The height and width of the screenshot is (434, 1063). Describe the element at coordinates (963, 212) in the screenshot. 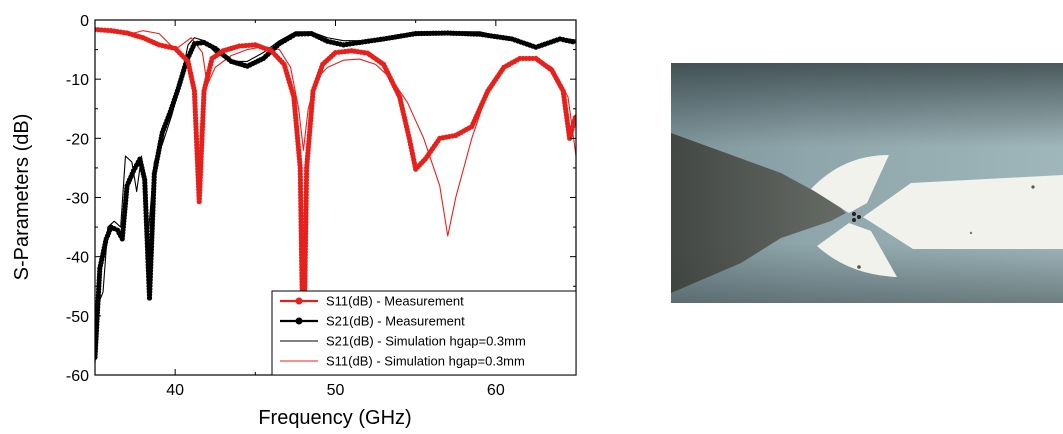

I see `antenna-feed-line` at that location.